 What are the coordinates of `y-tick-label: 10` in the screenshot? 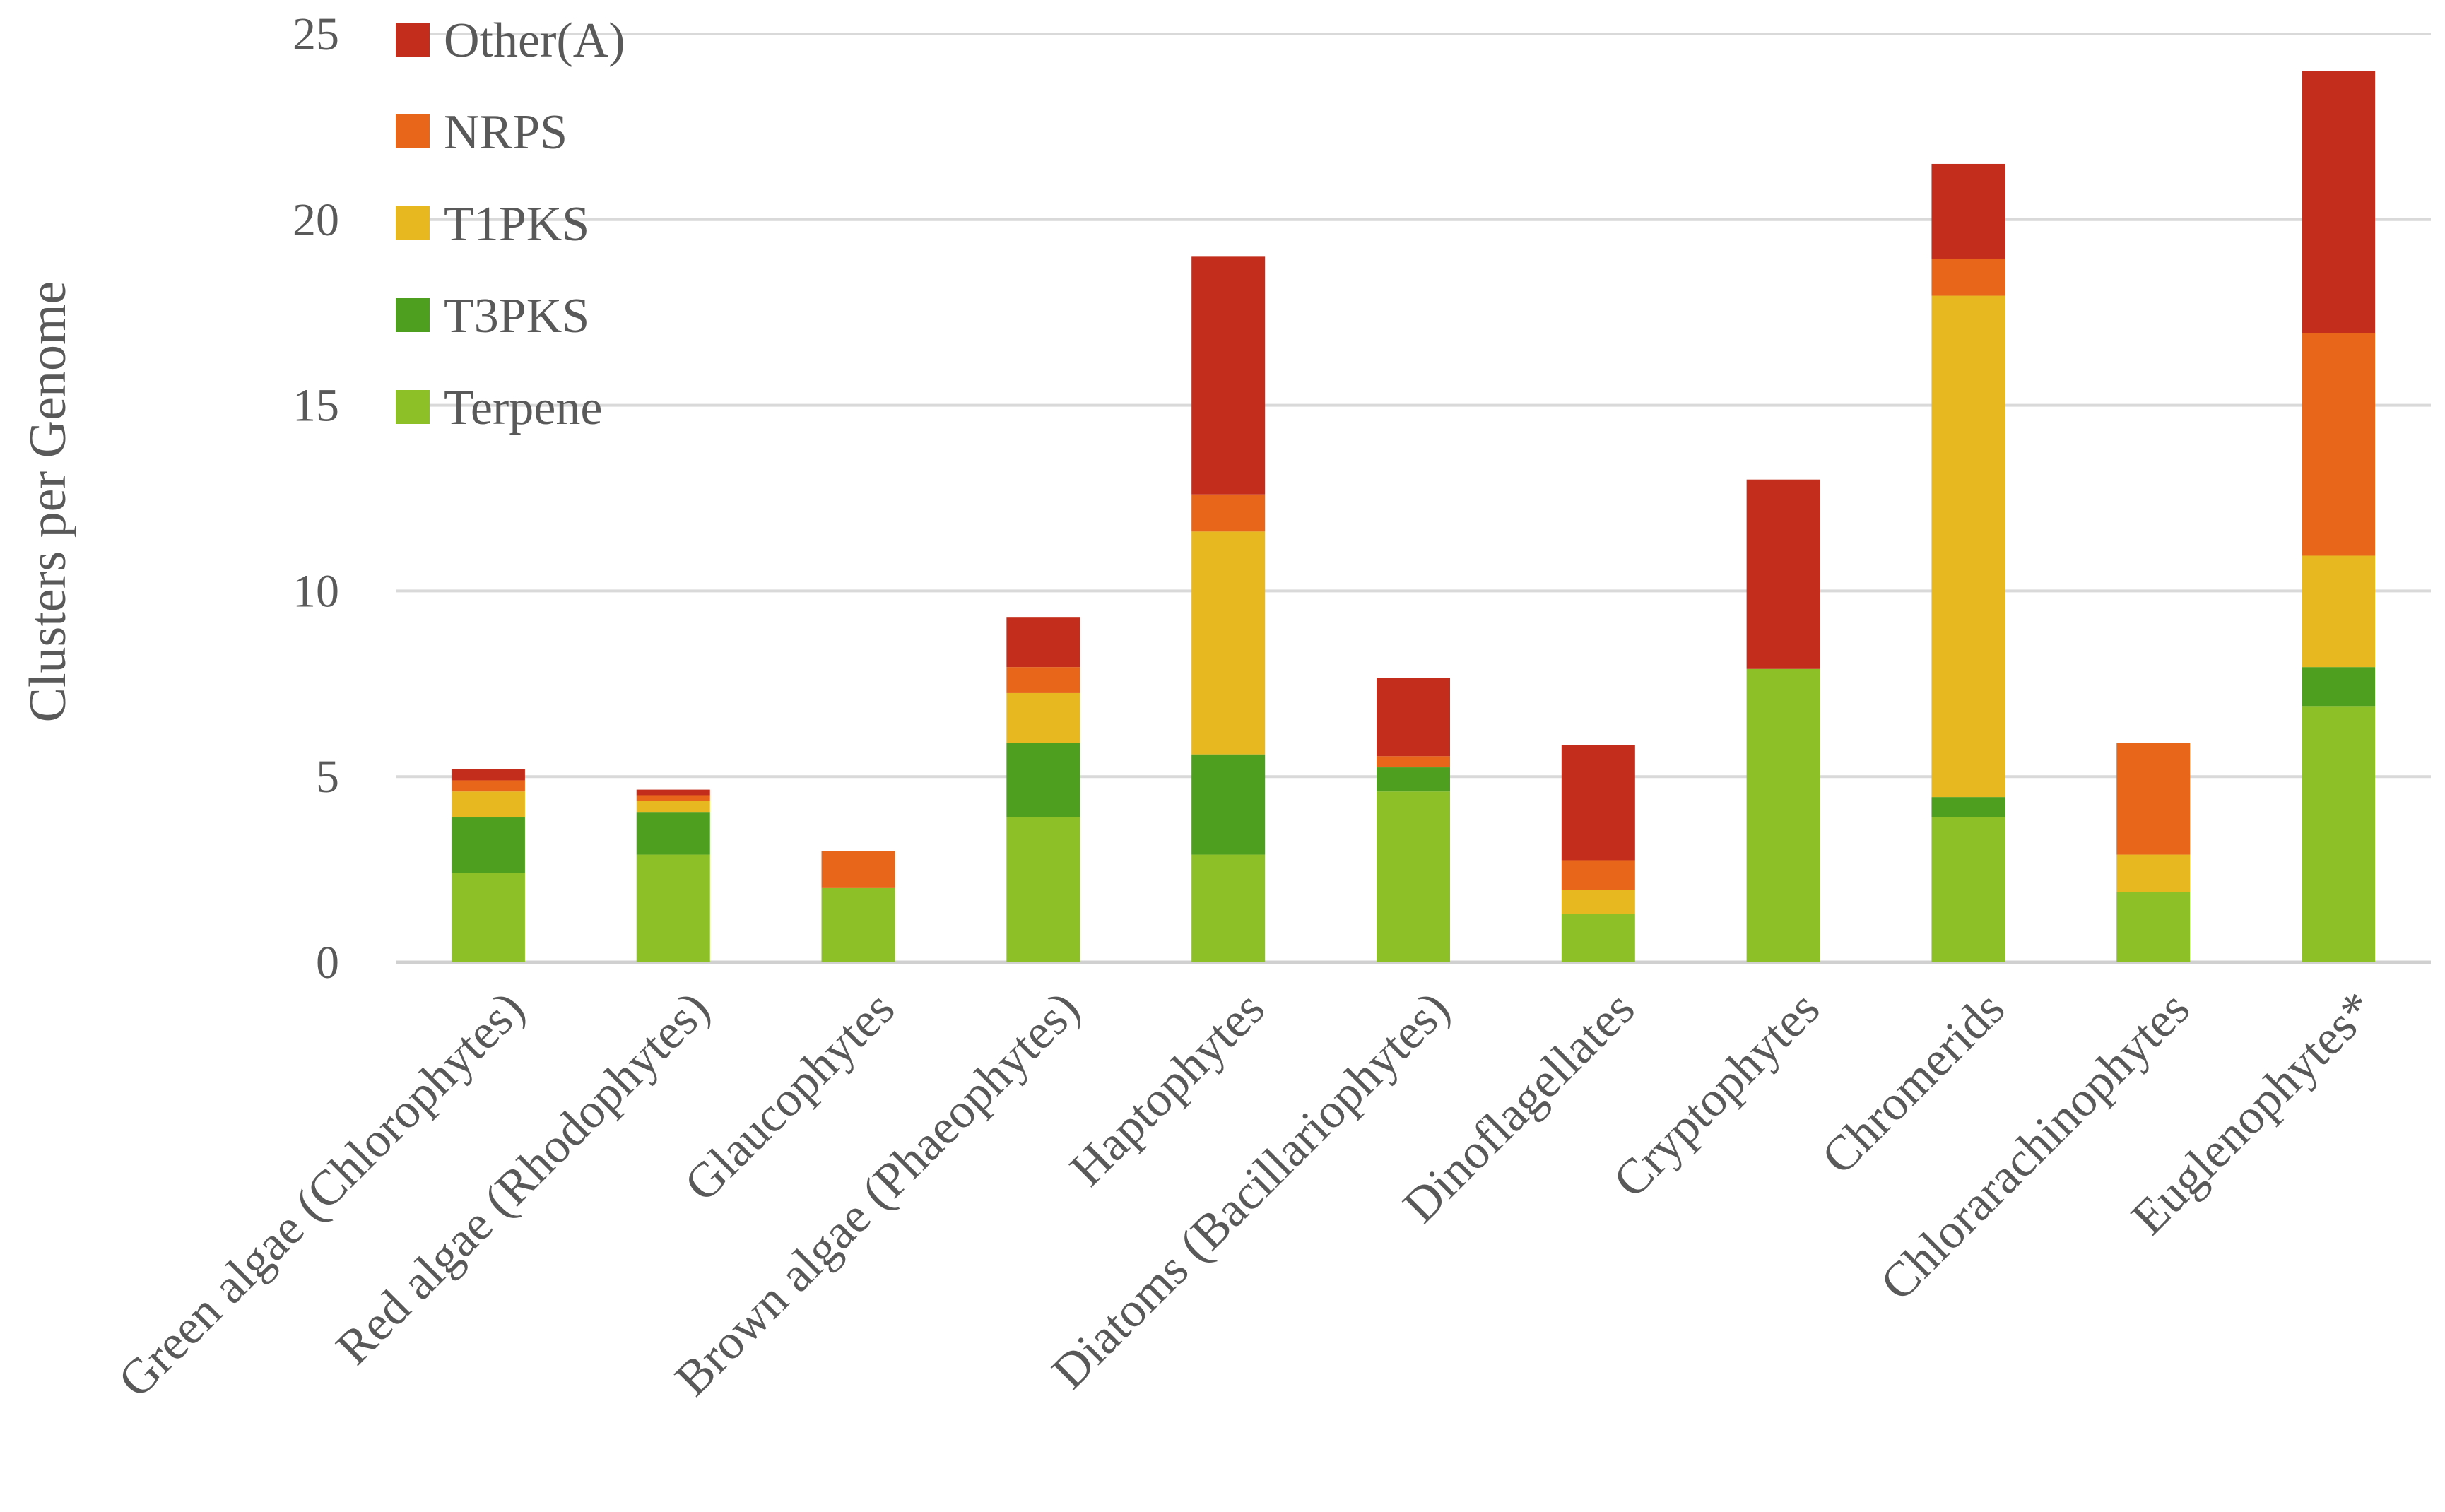 It's located at (316, 591).